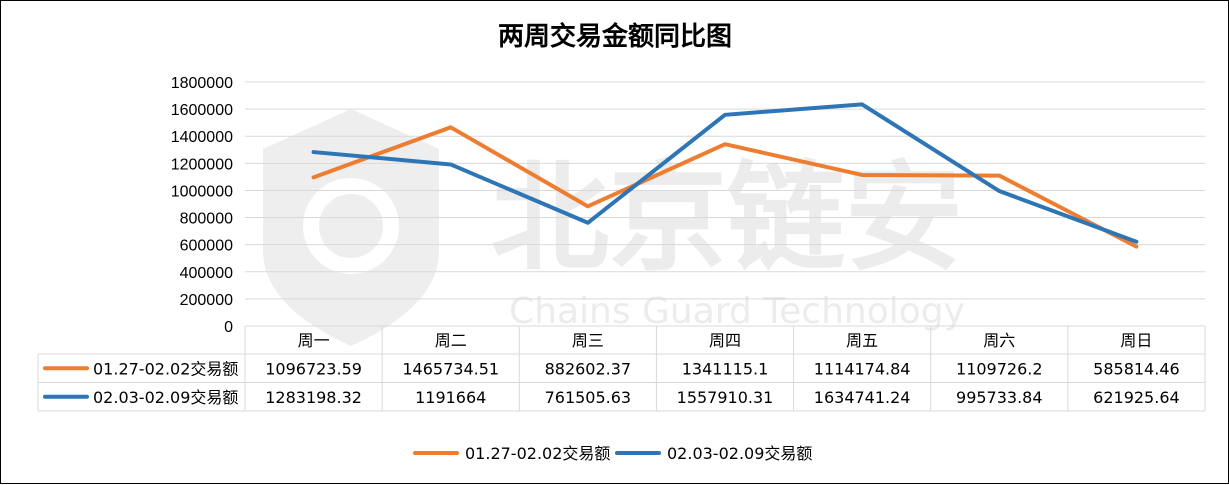 Image resolution: width=1229 pixels, height=485 pixels. Describe the element at coordinates (862, 397) in the screenshot. I see `table-value-cell: 1634741.24` at that location.